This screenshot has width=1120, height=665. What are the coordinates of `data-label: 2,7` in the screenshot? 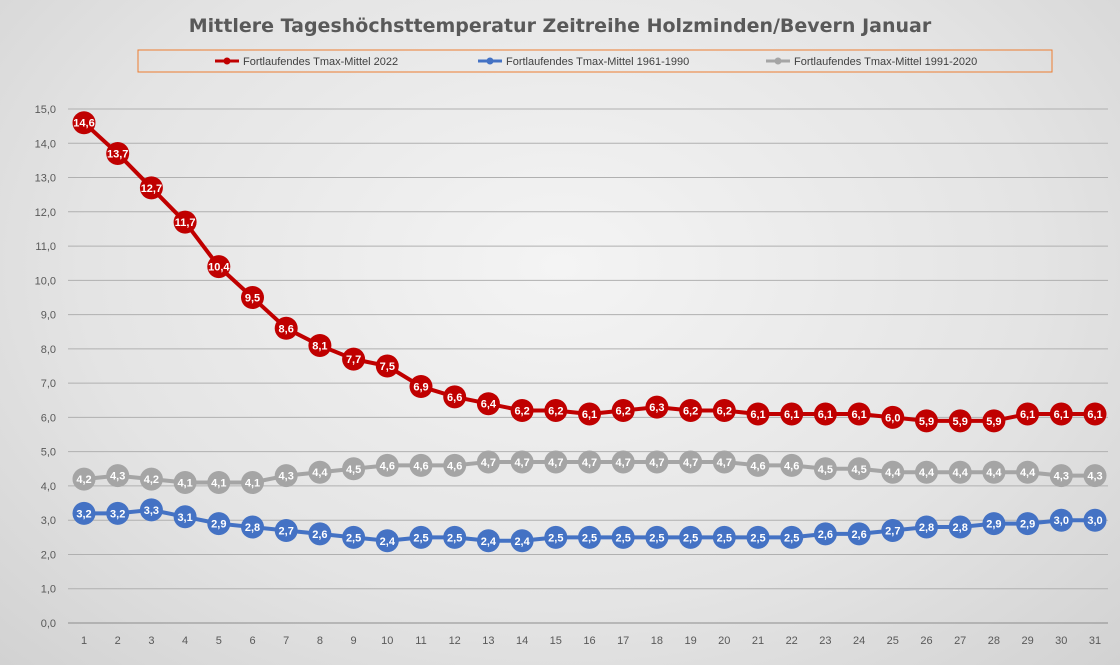 It's located at (286, 531).